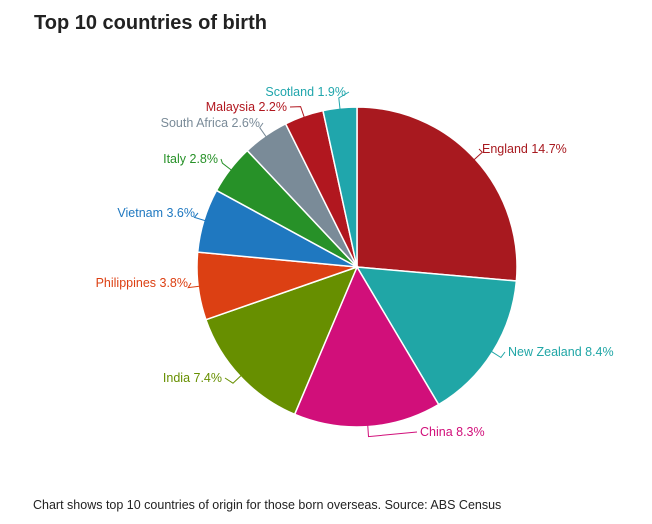  Describe the element at coordinates (452, 432) in the screenshot. I see `slice-label-china: China 8.3%` at that location.